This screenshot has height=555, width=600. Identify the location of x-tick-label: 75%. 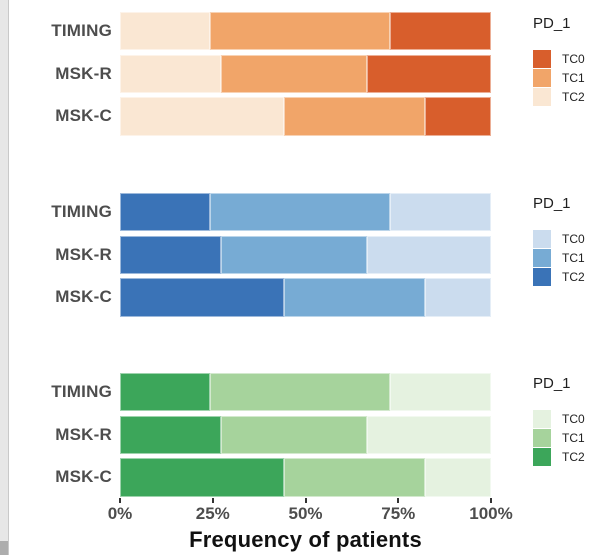
(398, 513).